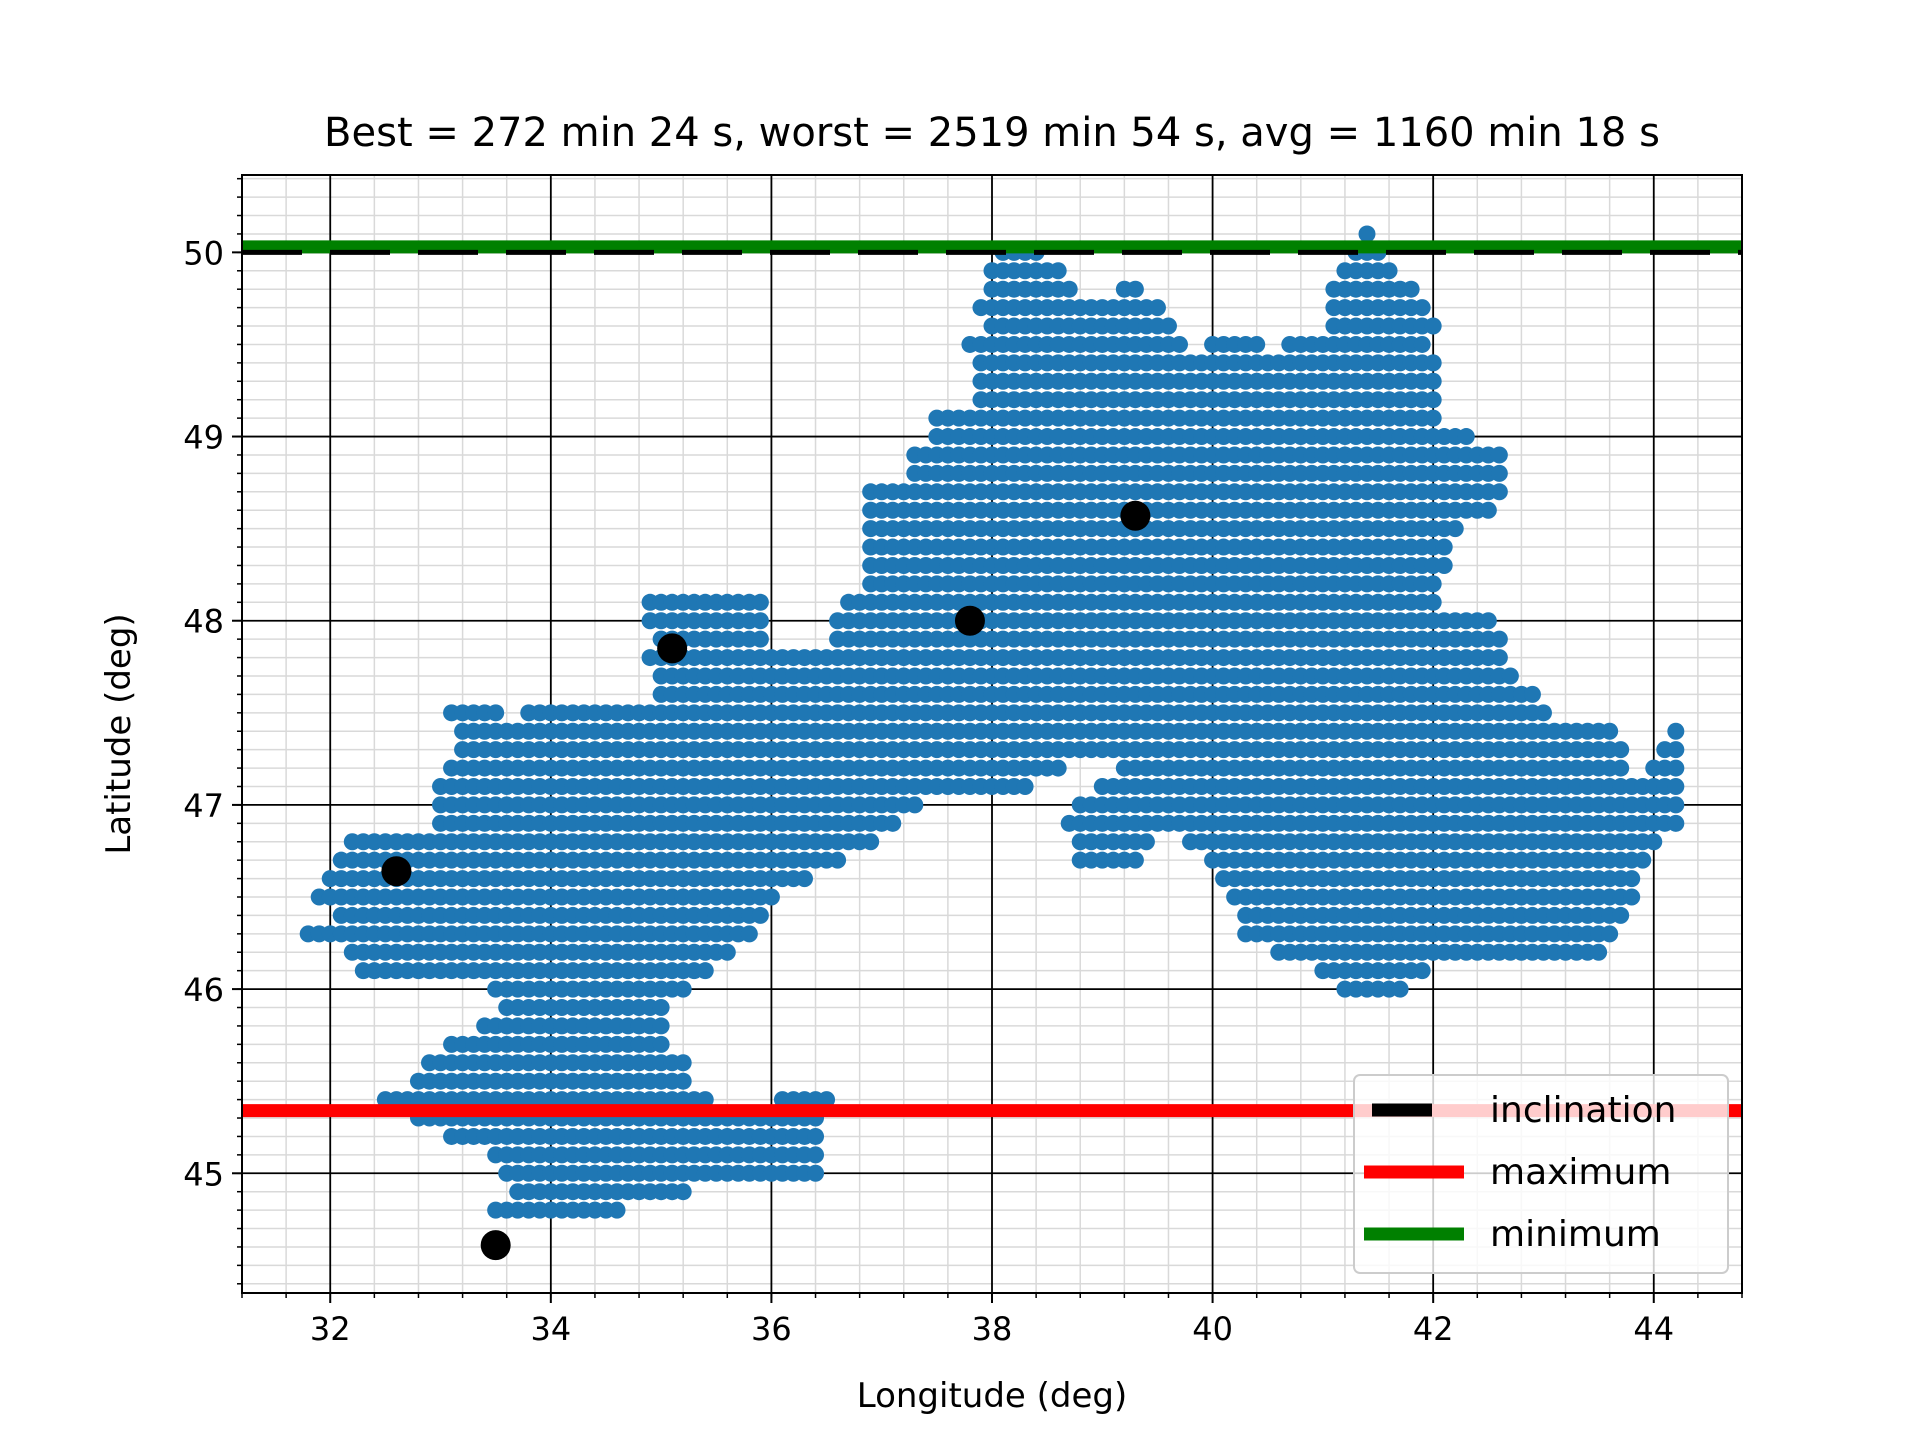 The height and width of the screenshot is (1440, 1920). I want to click on x-tick-label: 32, so click(330, 1329).